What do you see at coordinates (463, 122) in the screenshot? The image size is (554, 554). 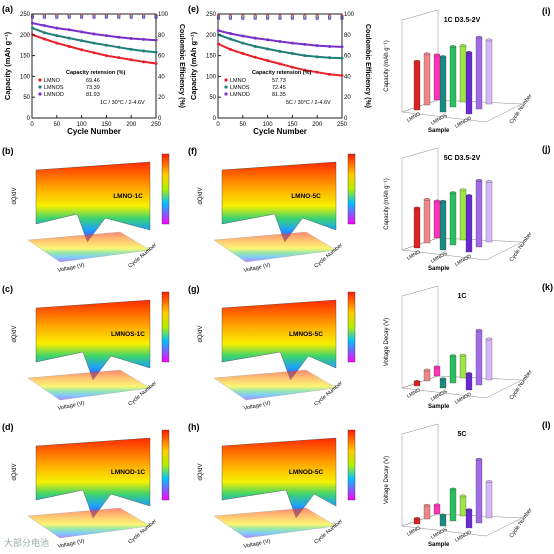 I see `category-label: LMNOD` at bounding box center [463, 122].